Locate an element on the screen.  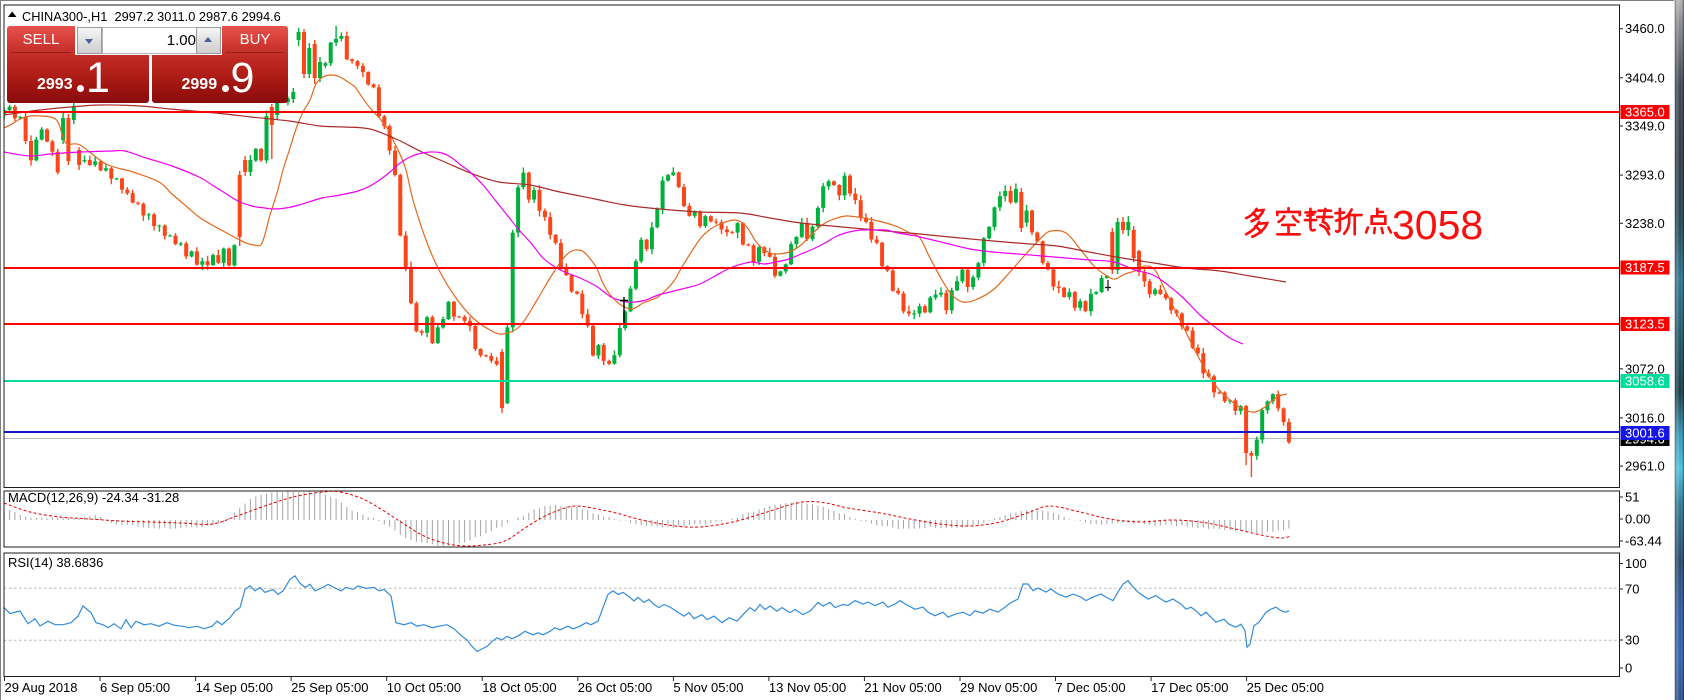
svg-text: 7 Dec 05:00 is located at coordinates (1091, 687).